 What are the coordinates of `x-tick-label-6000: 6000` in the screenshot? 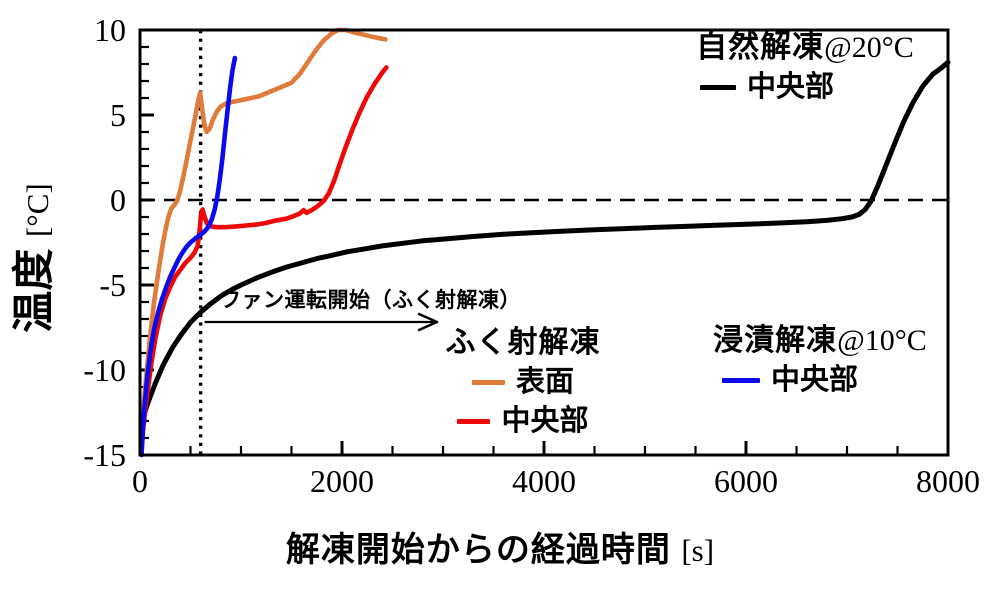 It's located at (746, 481).